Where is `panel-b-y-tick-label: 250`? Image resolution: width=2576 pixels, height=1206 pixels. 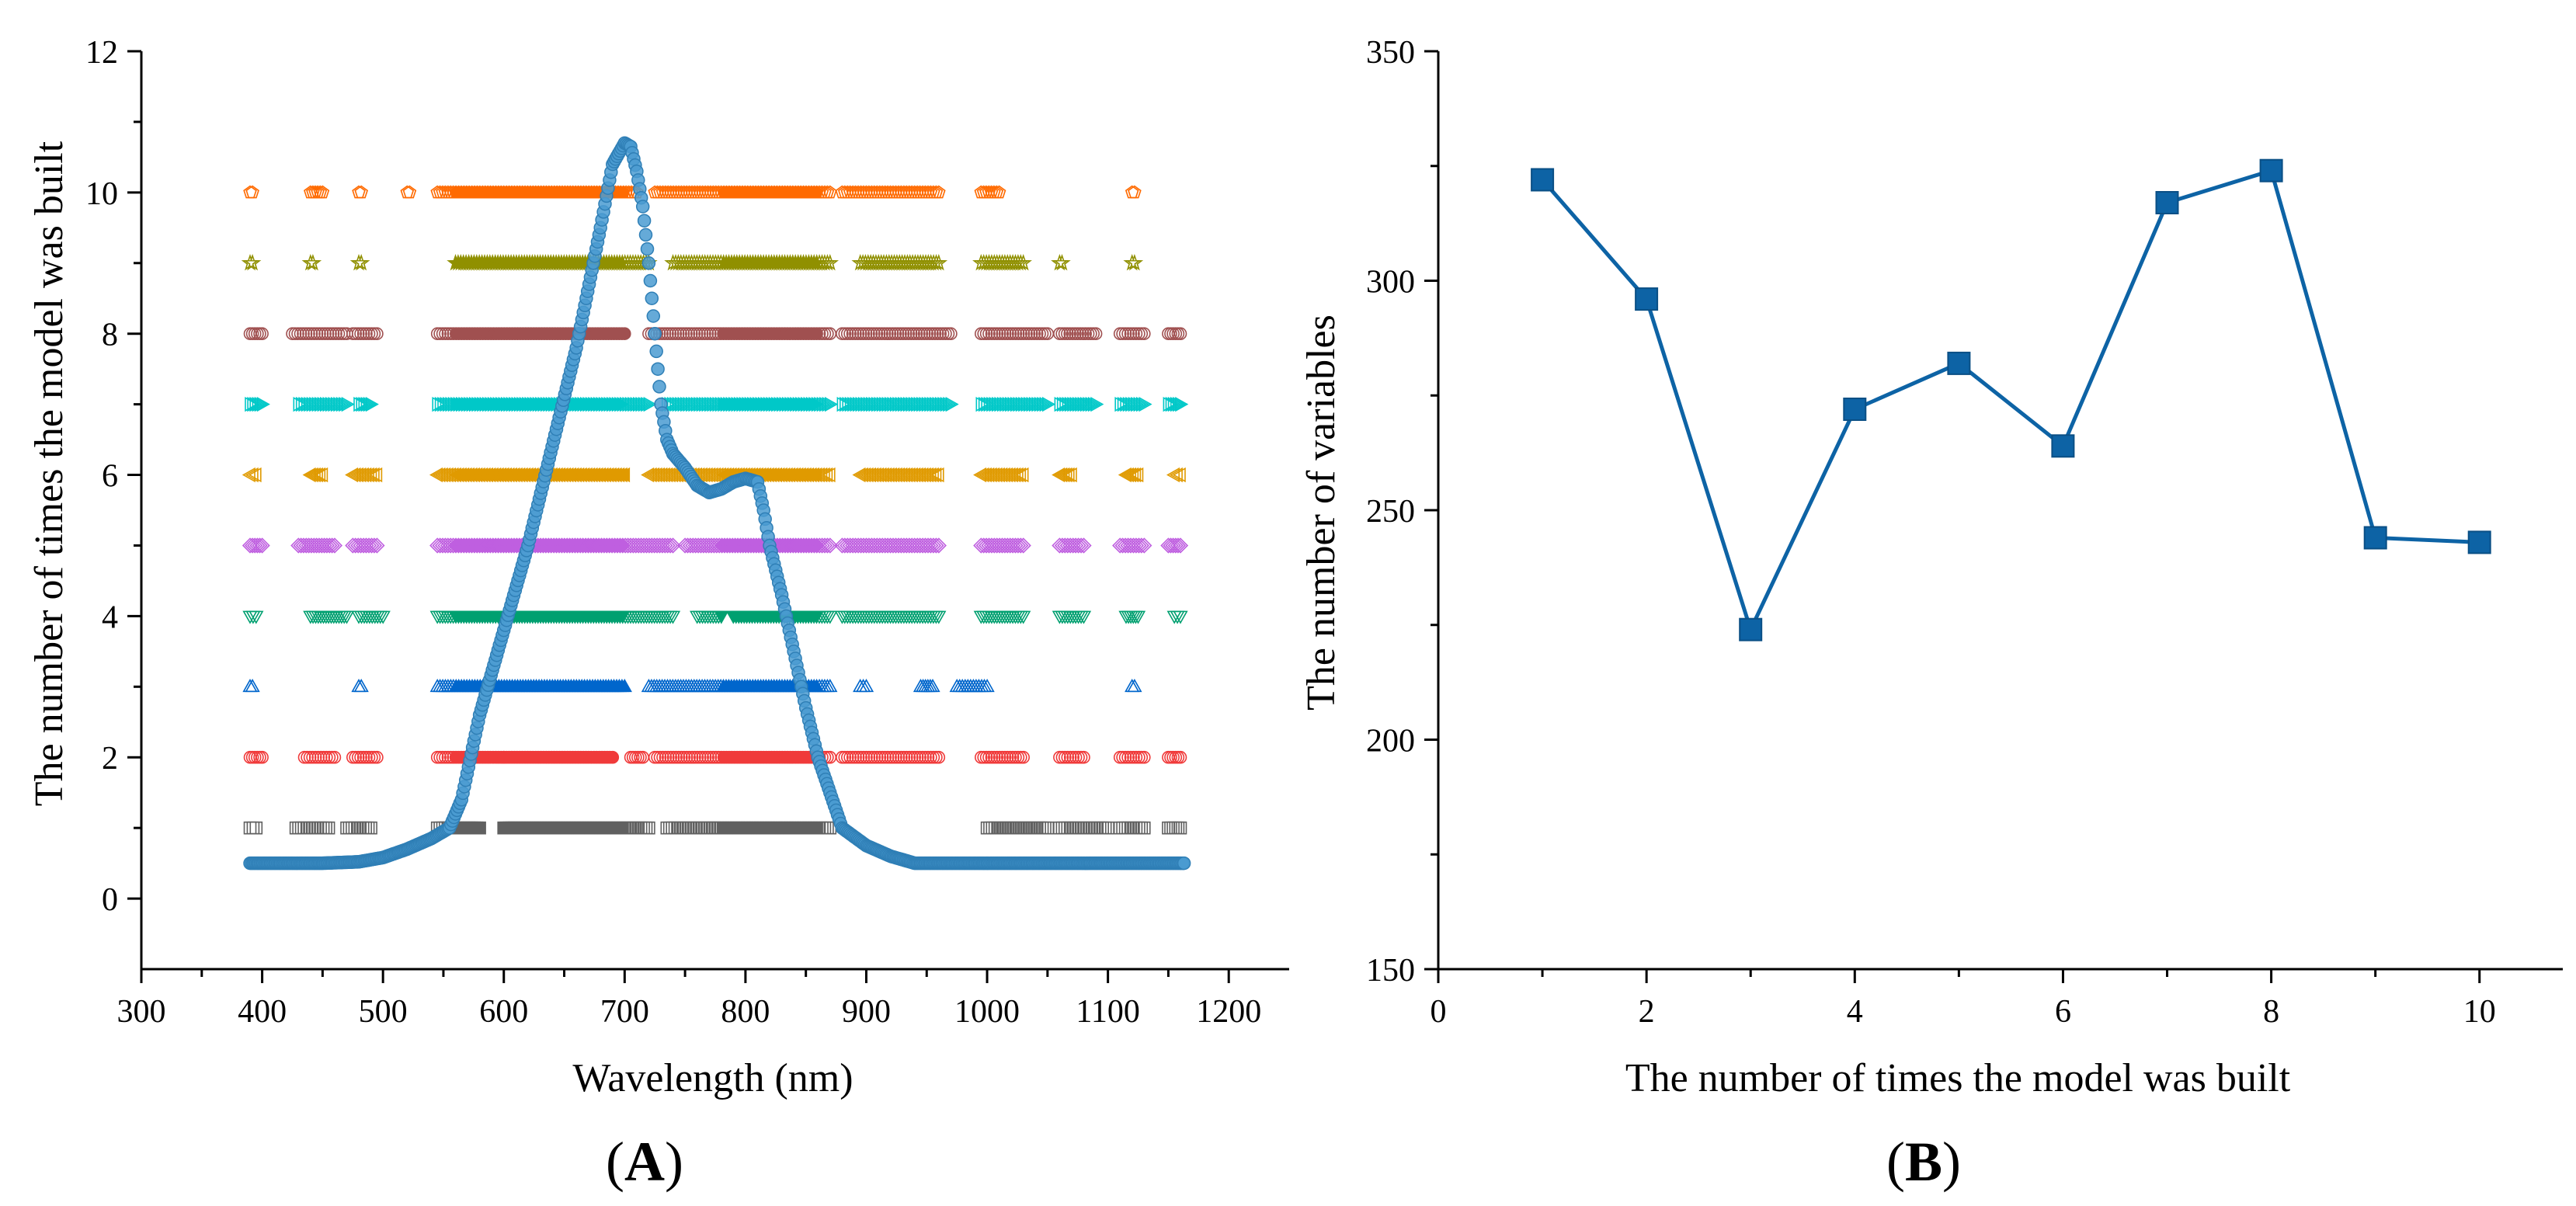 panel-b-y-tick-label: 250 is located at coordinates (1390, 512).